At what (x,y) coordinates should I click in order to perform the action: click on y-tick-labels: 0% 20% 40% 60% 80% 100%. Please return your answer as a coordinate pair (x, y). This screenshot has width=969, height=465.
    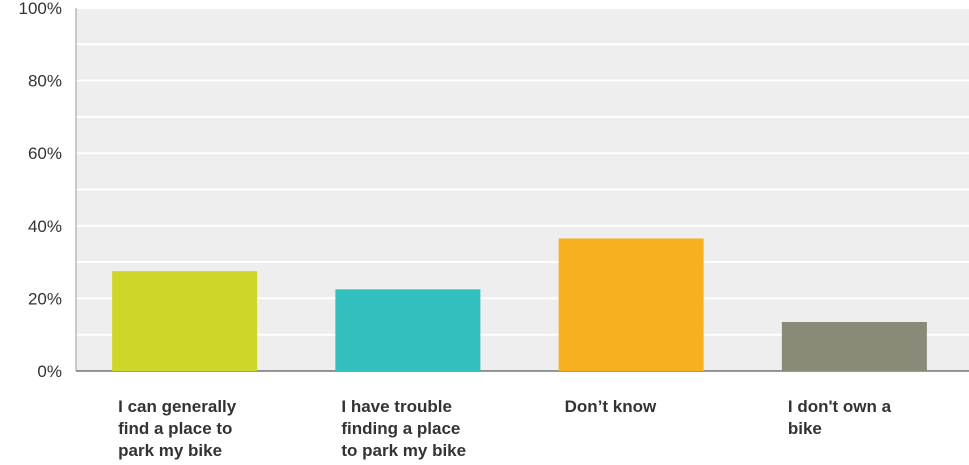
    Looking at the image, I should click on (40, 190).